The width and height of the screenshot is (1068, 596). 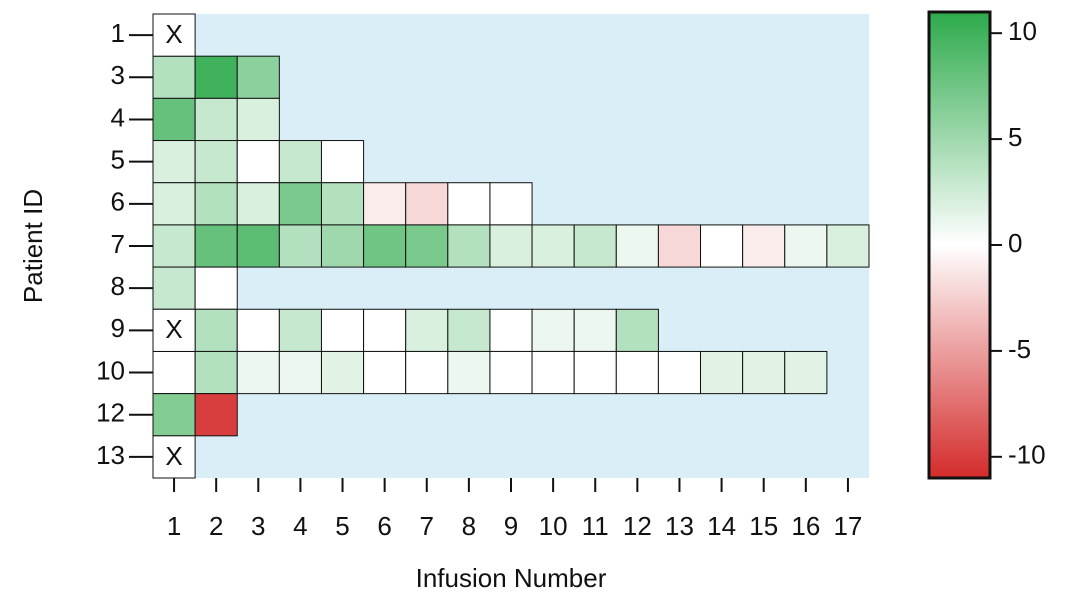 I want to click on x-tick-label: 12, so click(x=637, y=526).